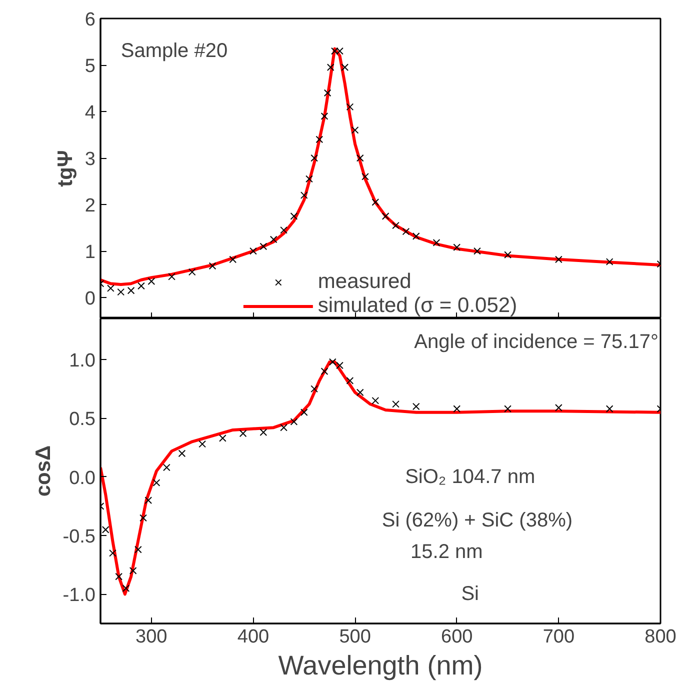 The height and width of the screenshot is (683, 678). Describe the element at coordinates (418, 306) in the screenshot. I see `legend-label: simulated (σ = 0.052)` at that location.